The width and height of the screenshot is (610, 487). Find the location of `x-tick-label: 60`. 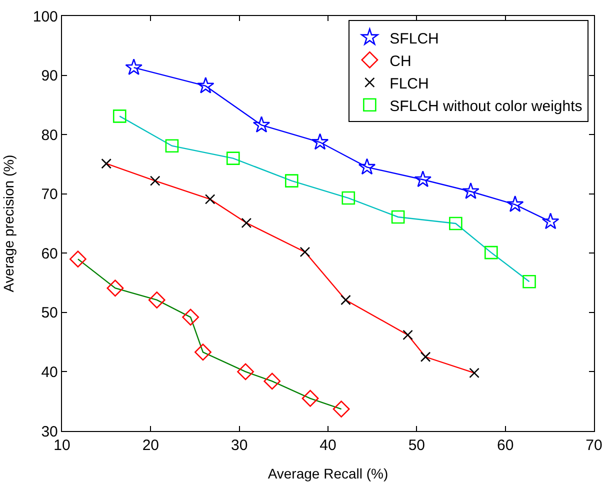

x-tick-label: 60 is located at coordinates (505, 445).